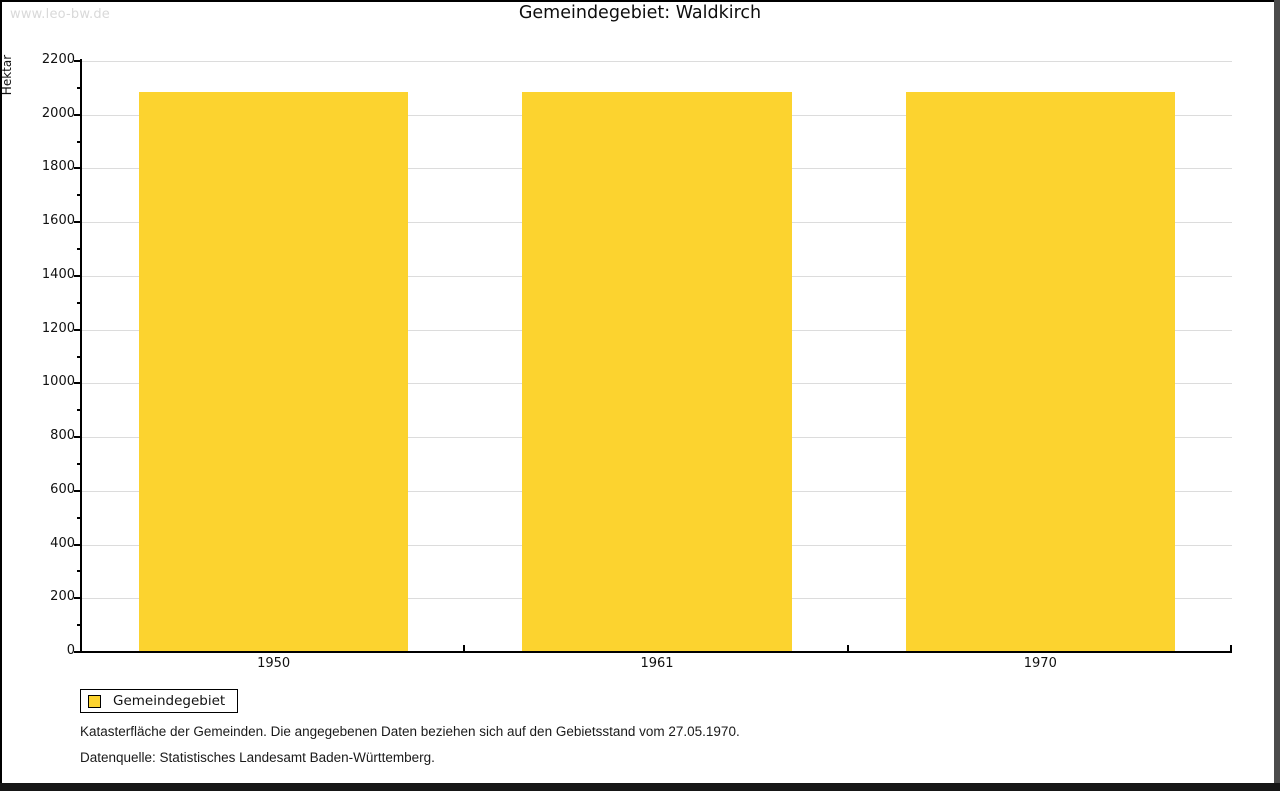 Image resolution: width=1280 pixels, height=791 pixels. I want to click on legend-color-swatch, so click(94, 701).